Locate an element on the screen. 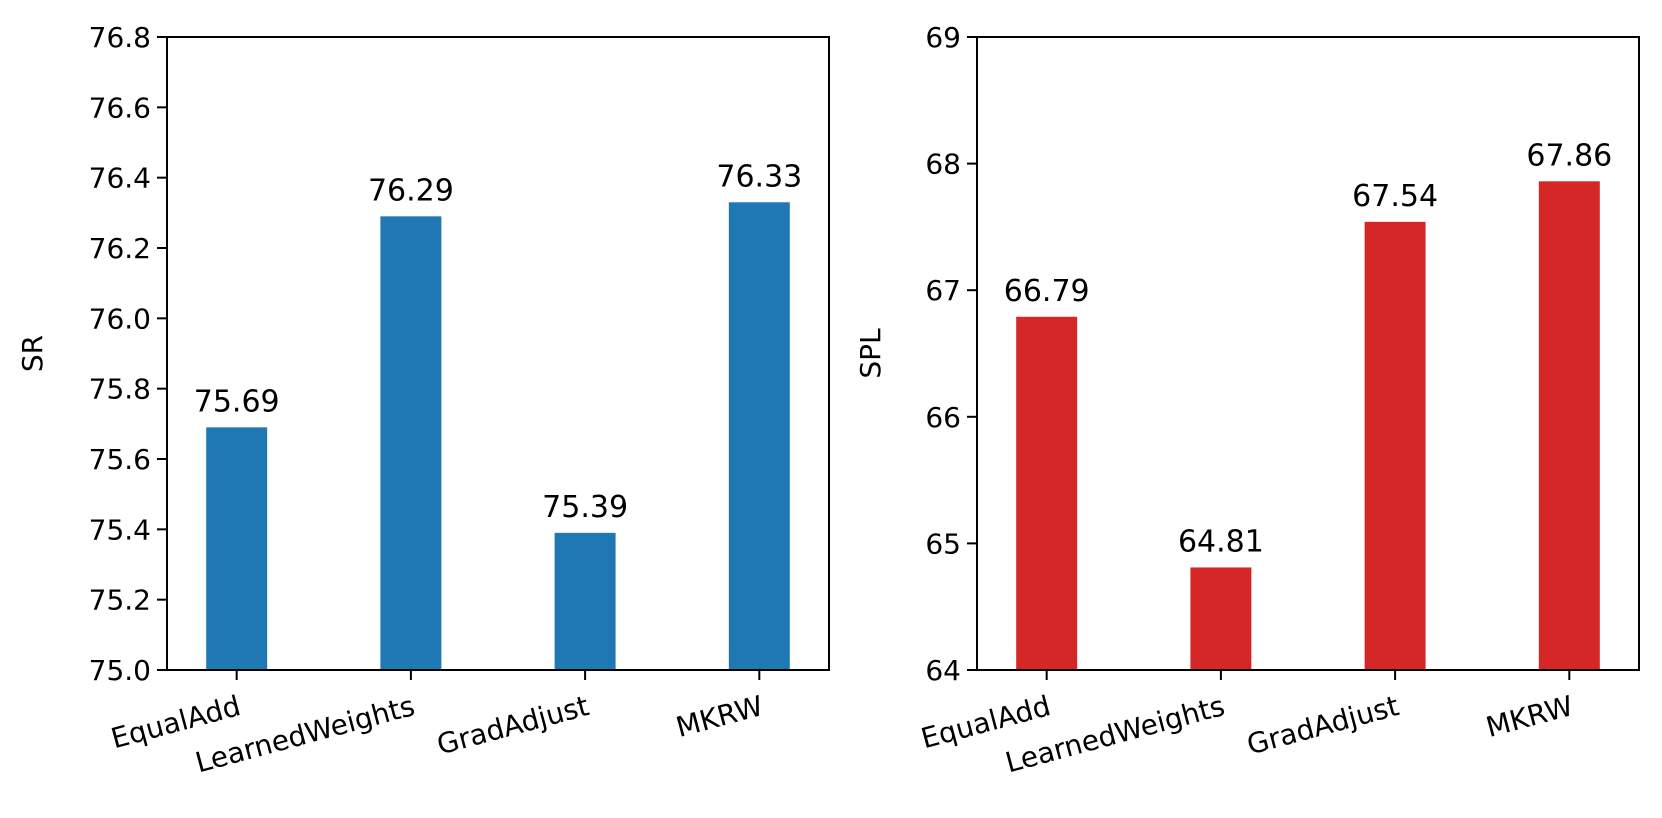 The width and height of the screenshot is (1662, 818). y-tick-label: 76.2 is located at coordinates (120, 248).